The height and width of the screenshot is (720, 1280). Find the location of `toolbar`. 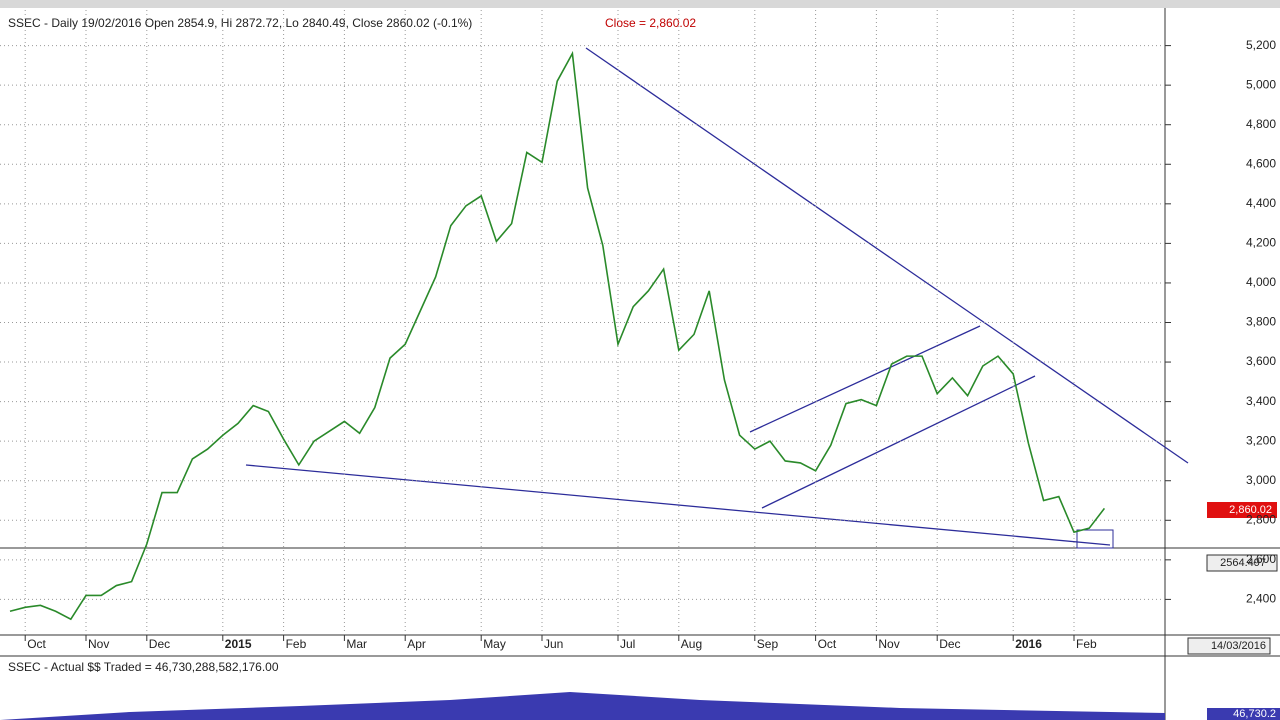

toolbar is located at coordinates (640, 4).